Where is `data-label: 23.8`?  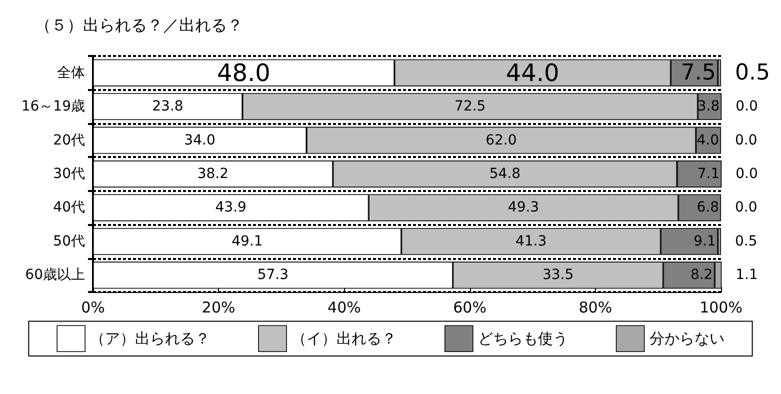 data-label: 23.8 is located at coordinates (168, 106).